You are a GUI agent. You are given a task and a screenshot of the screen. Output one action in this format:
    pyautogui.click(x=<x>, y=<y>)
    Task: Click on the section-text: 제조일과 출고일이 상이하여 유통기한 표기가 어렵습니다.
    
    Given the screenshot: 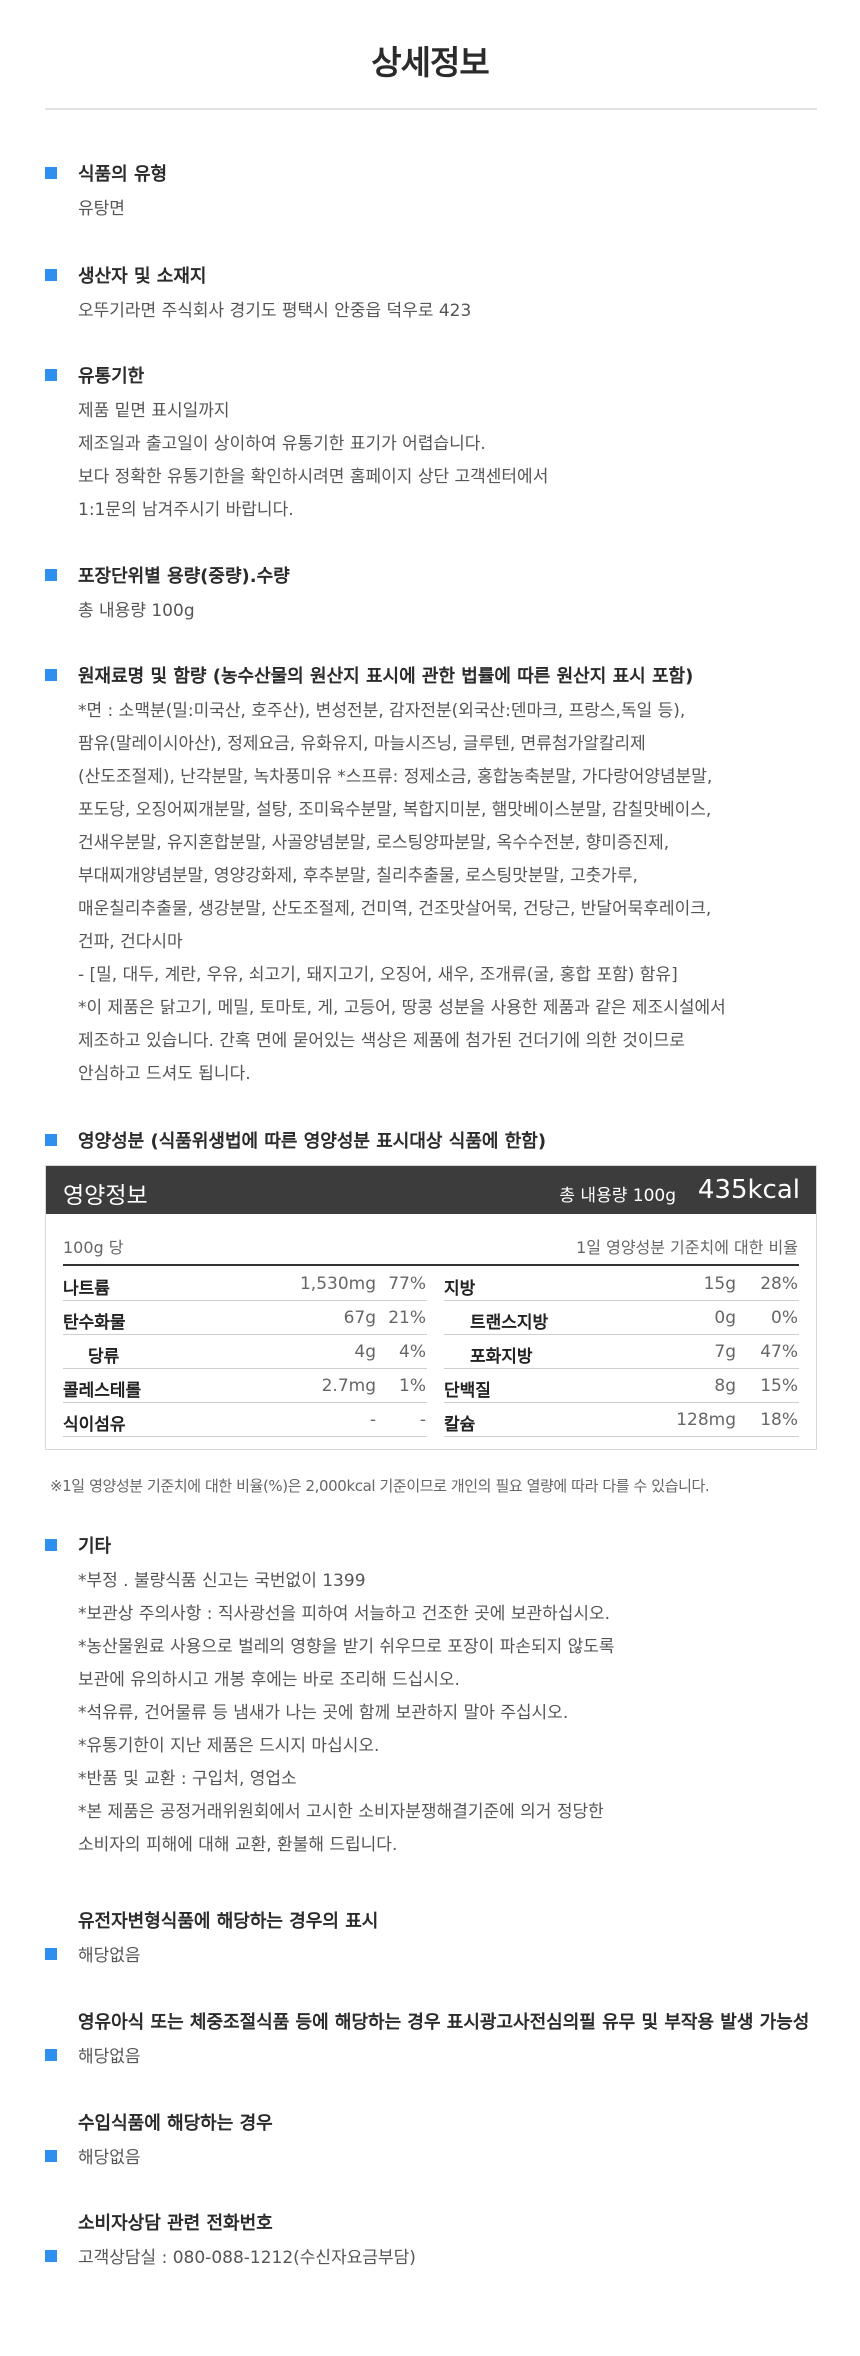 What is the action you would take?
    pyautogui.click(x=282, y=444)
    